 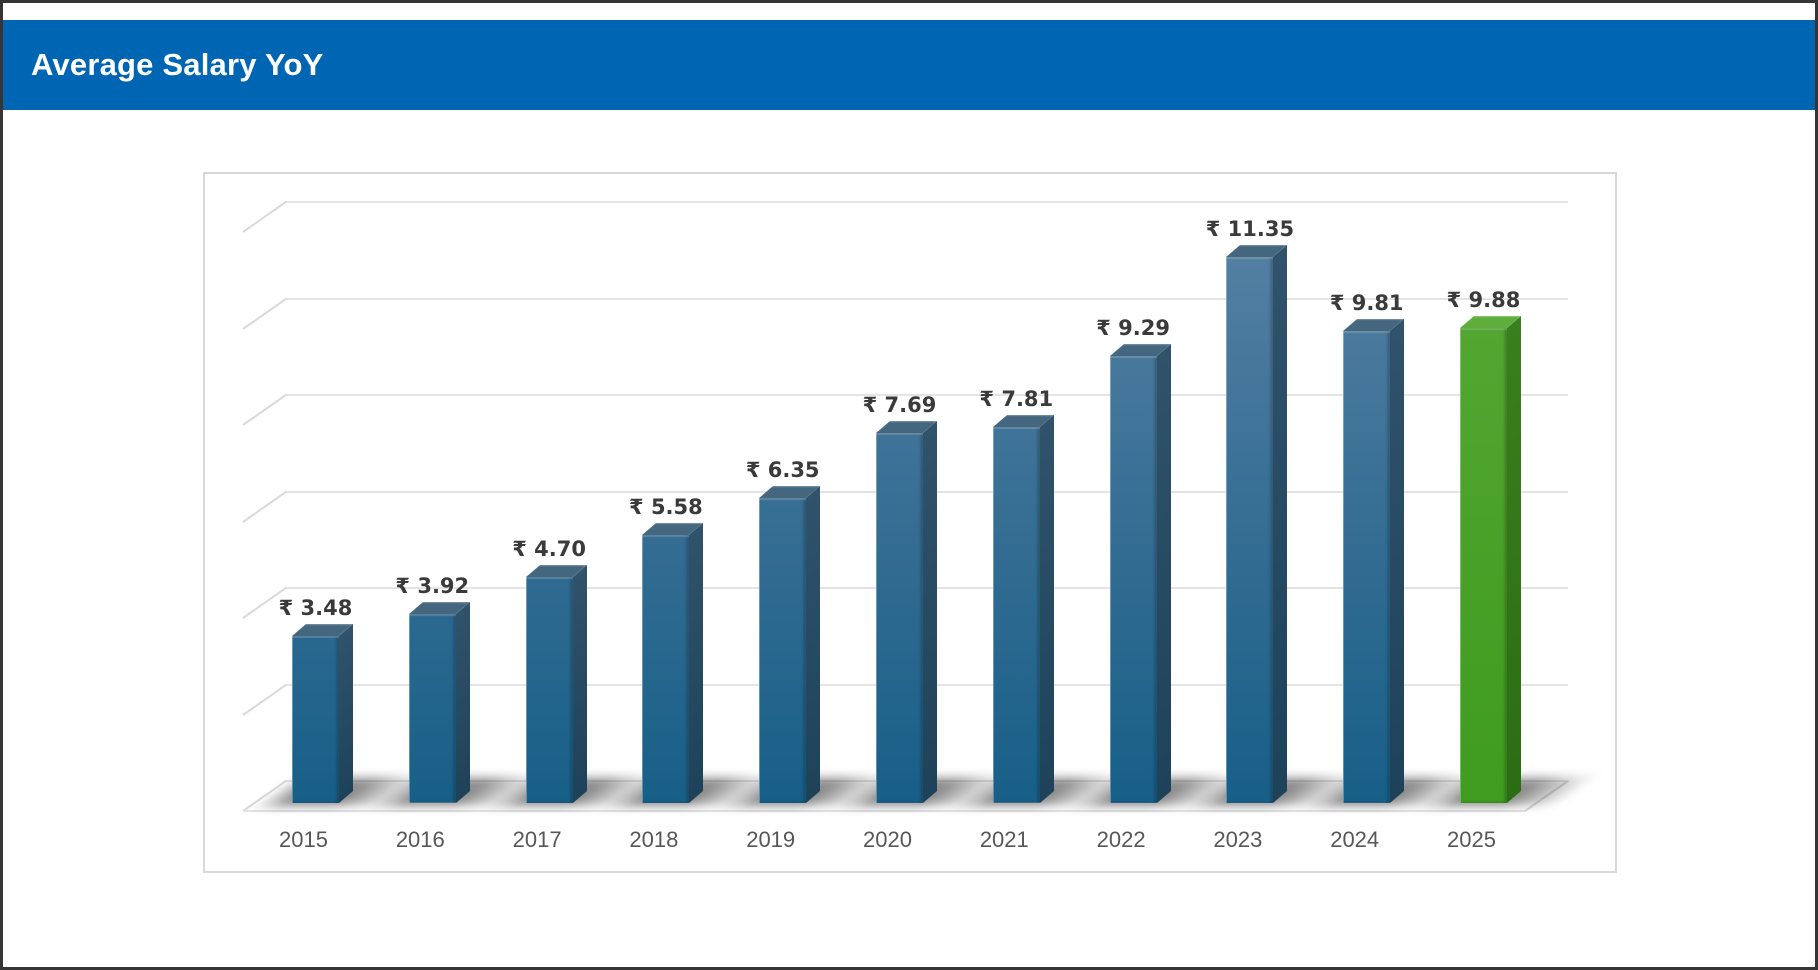 What do you see at coordinates (432, 708) in the screenshot?
I see `bar-2016` at bounding box center [432, 708].